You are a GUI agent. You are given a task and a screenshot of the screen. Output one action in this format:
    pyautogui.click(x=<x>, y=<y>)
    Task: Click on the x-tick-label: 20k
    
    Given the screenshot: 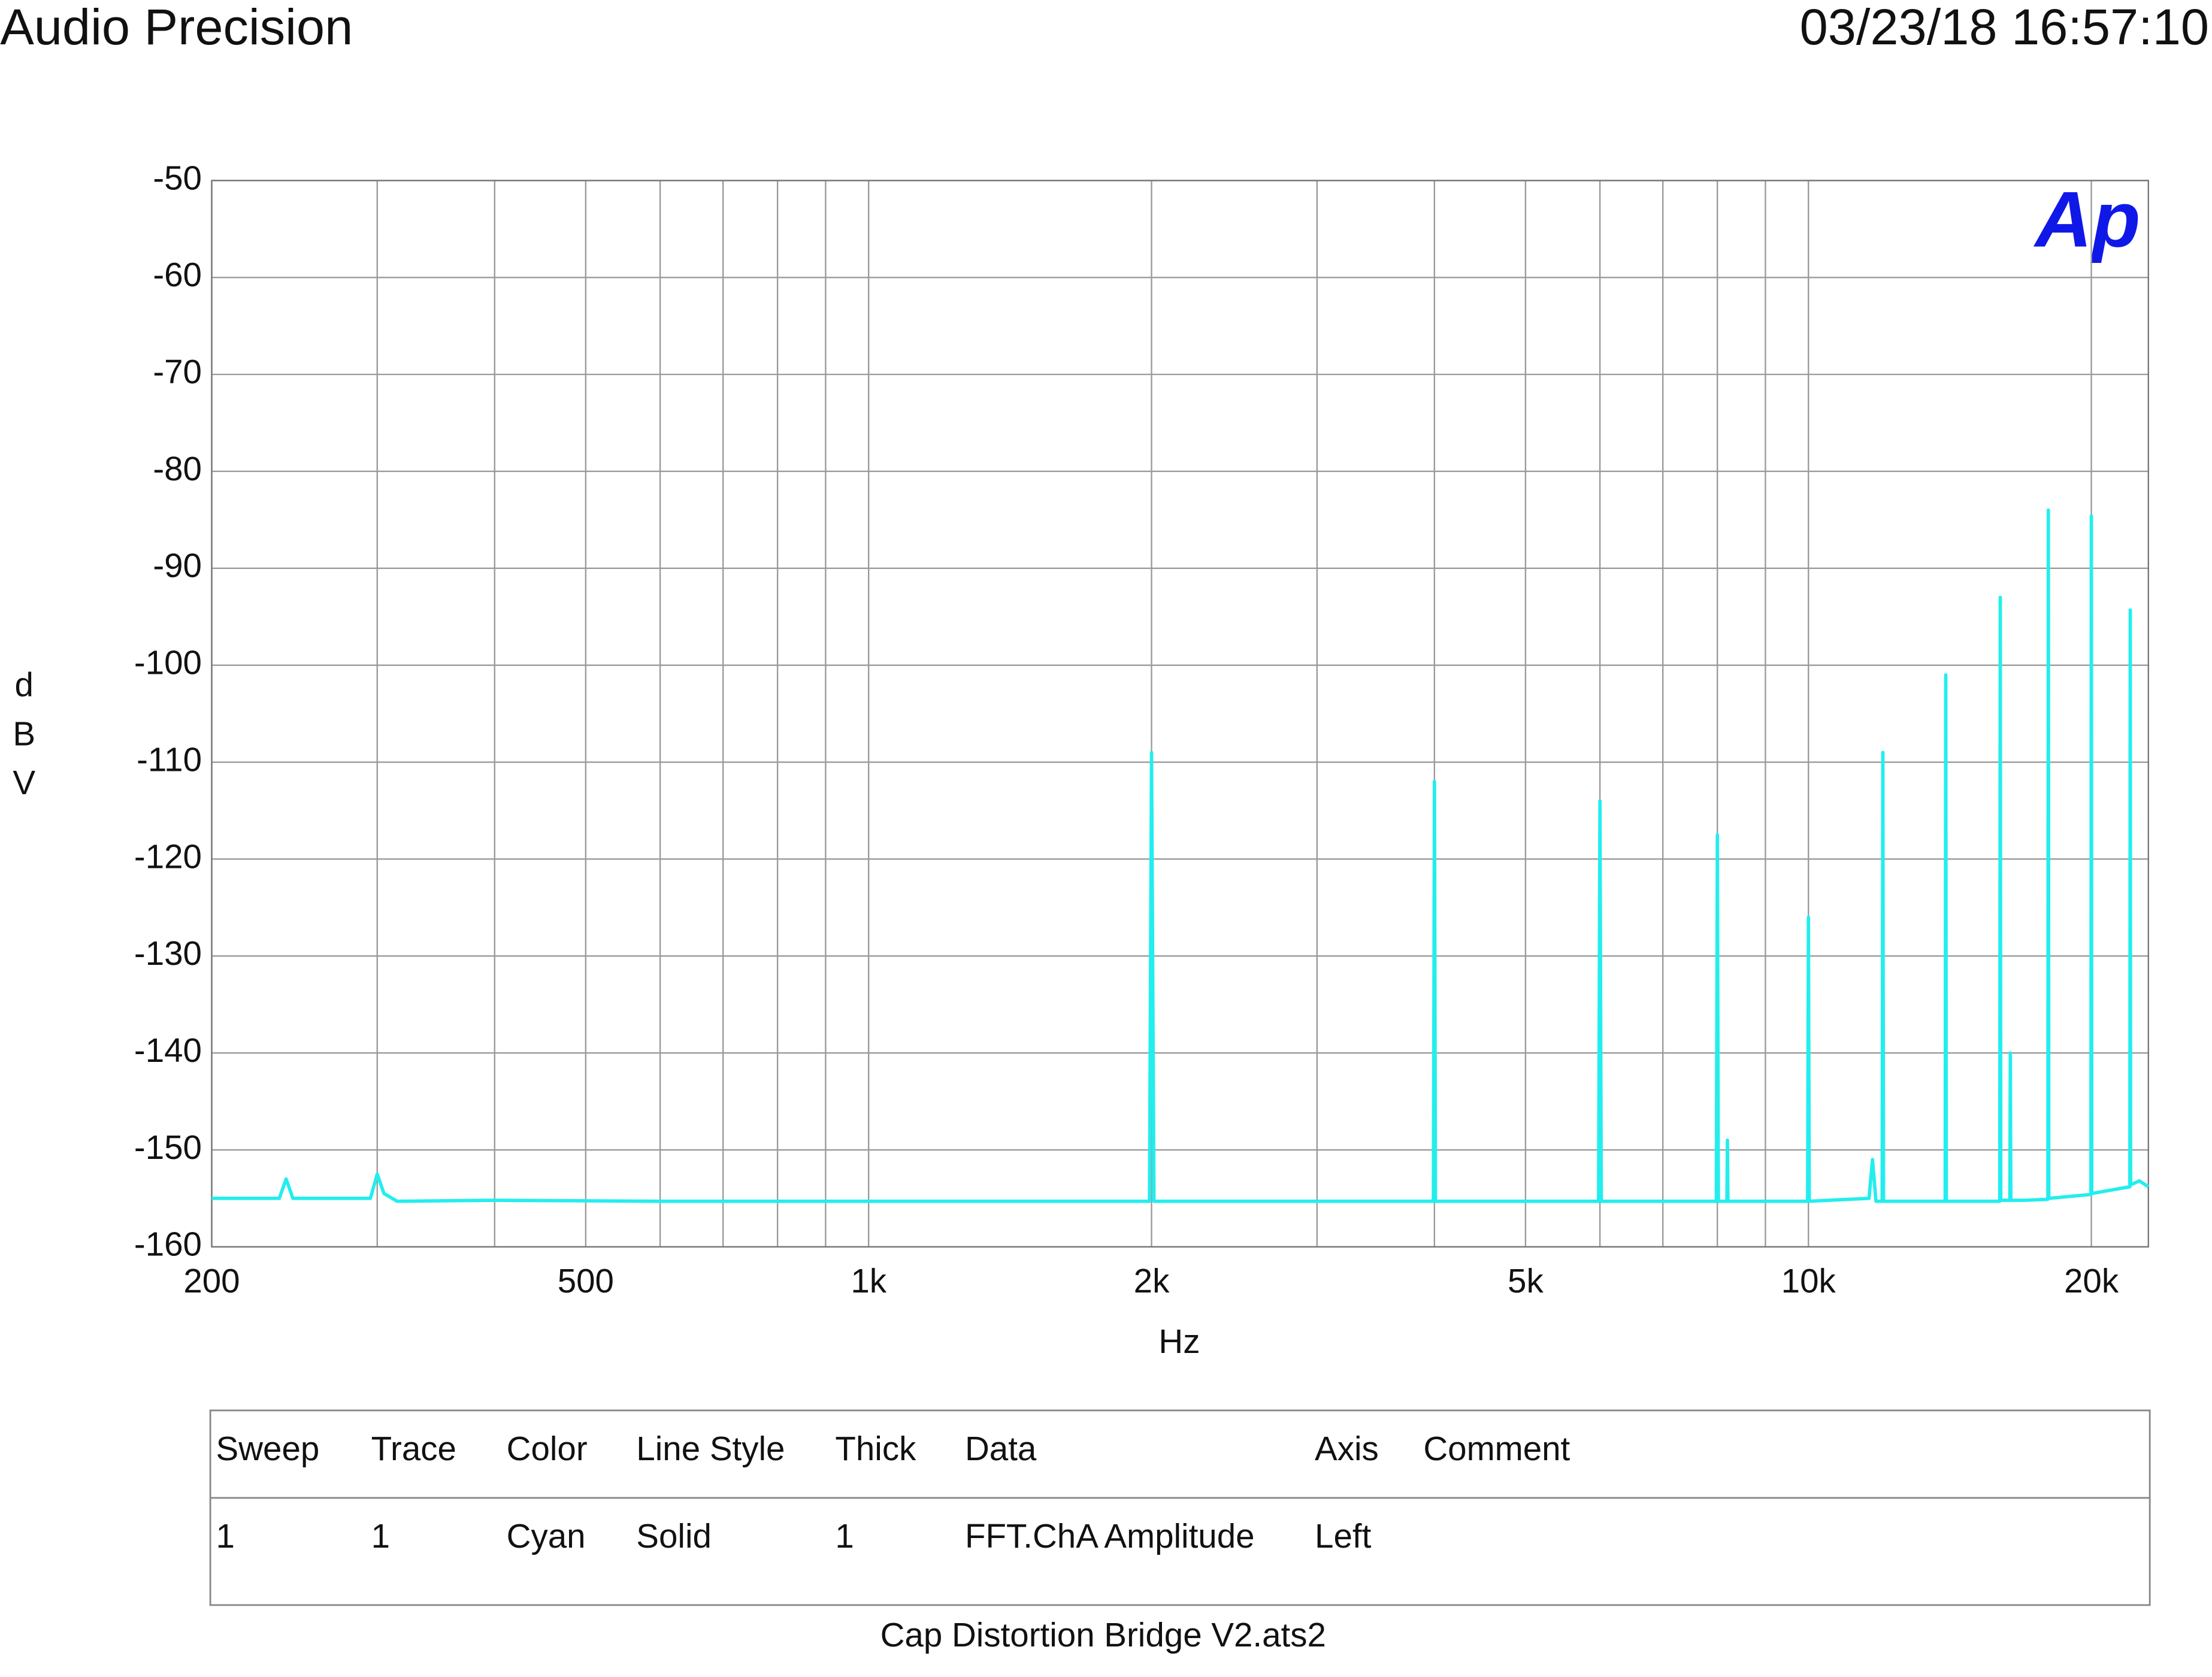 What is the action you would take?
    pyautogui.click(x=2091, y=1281)
    